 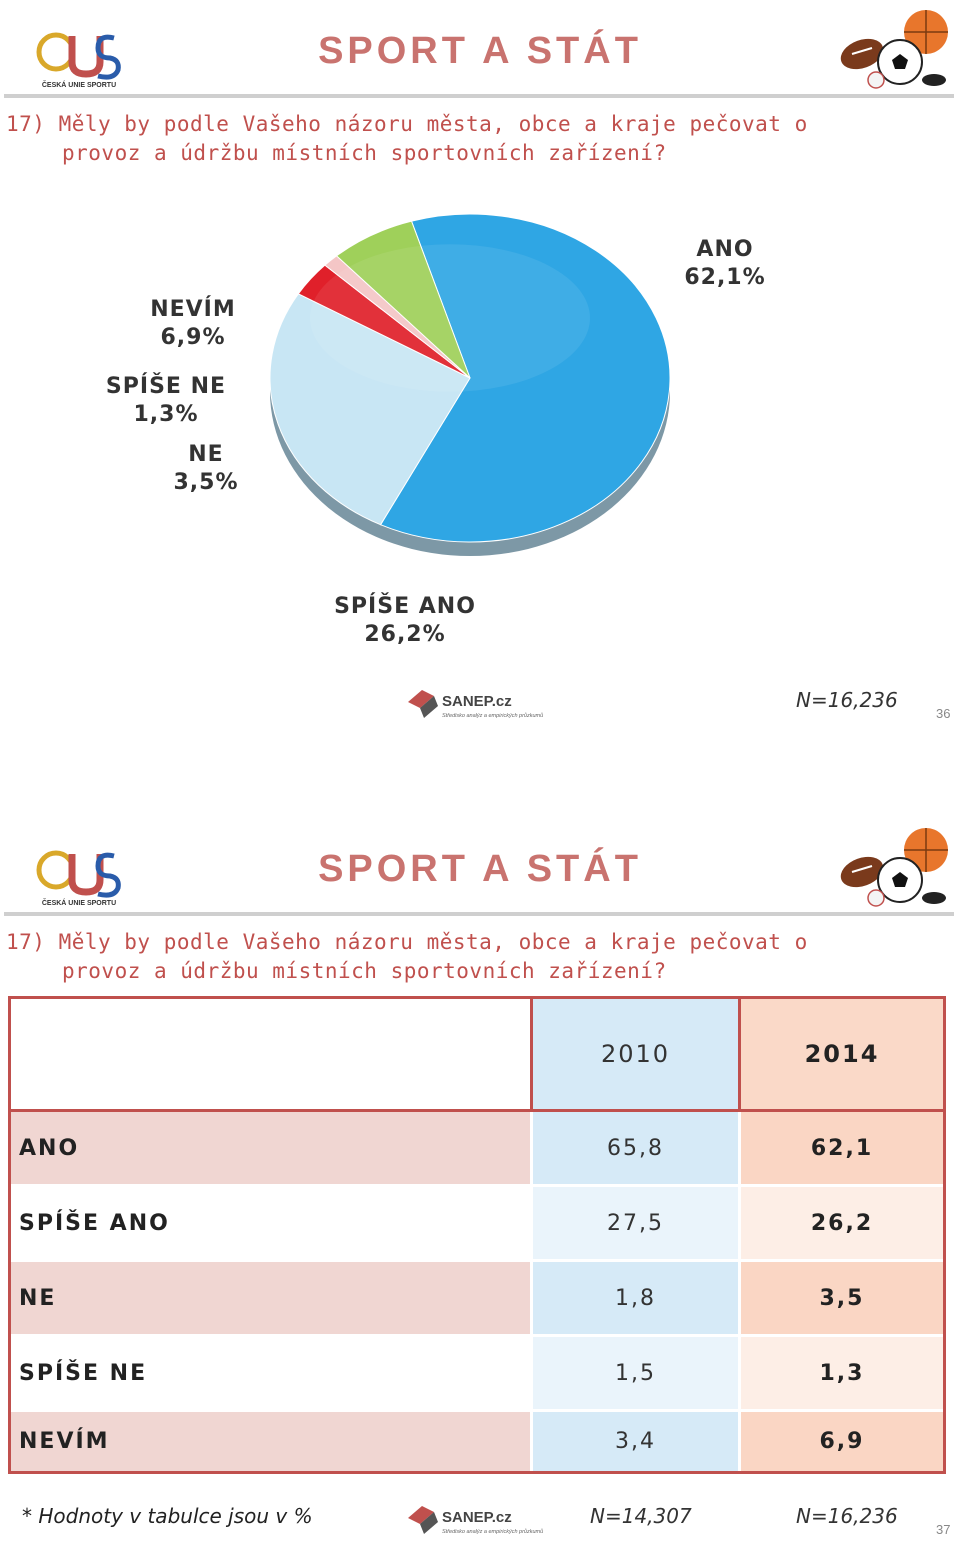 I want to click on pie-label-spise-ne: SPÍŠE NE 1,3%, so click(x=166, y=401).